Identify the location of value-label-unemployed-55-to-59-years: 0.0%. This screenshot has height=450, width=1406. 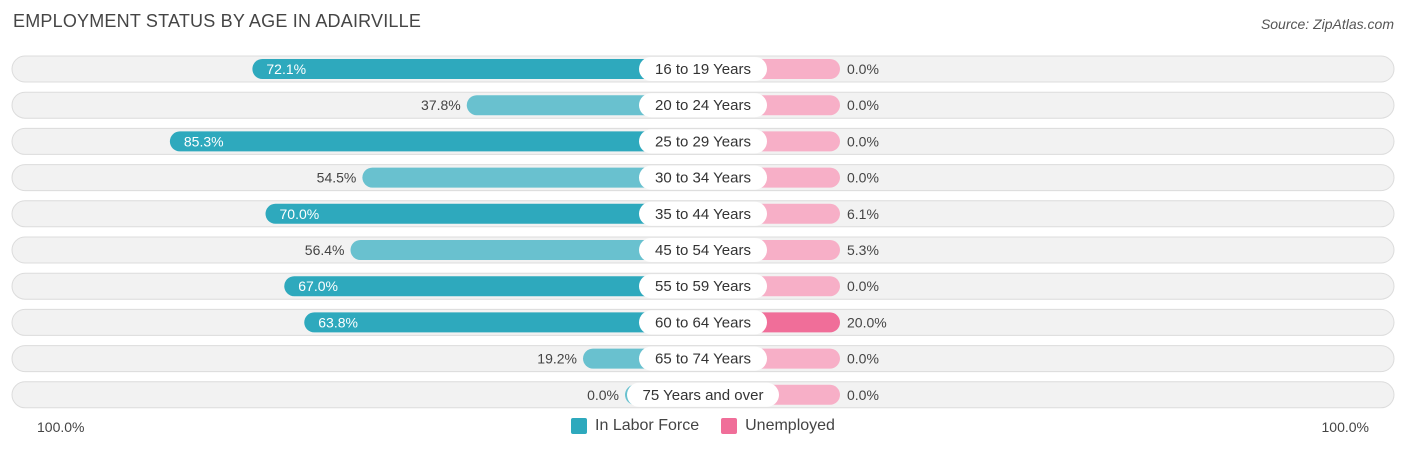
(863, 286).